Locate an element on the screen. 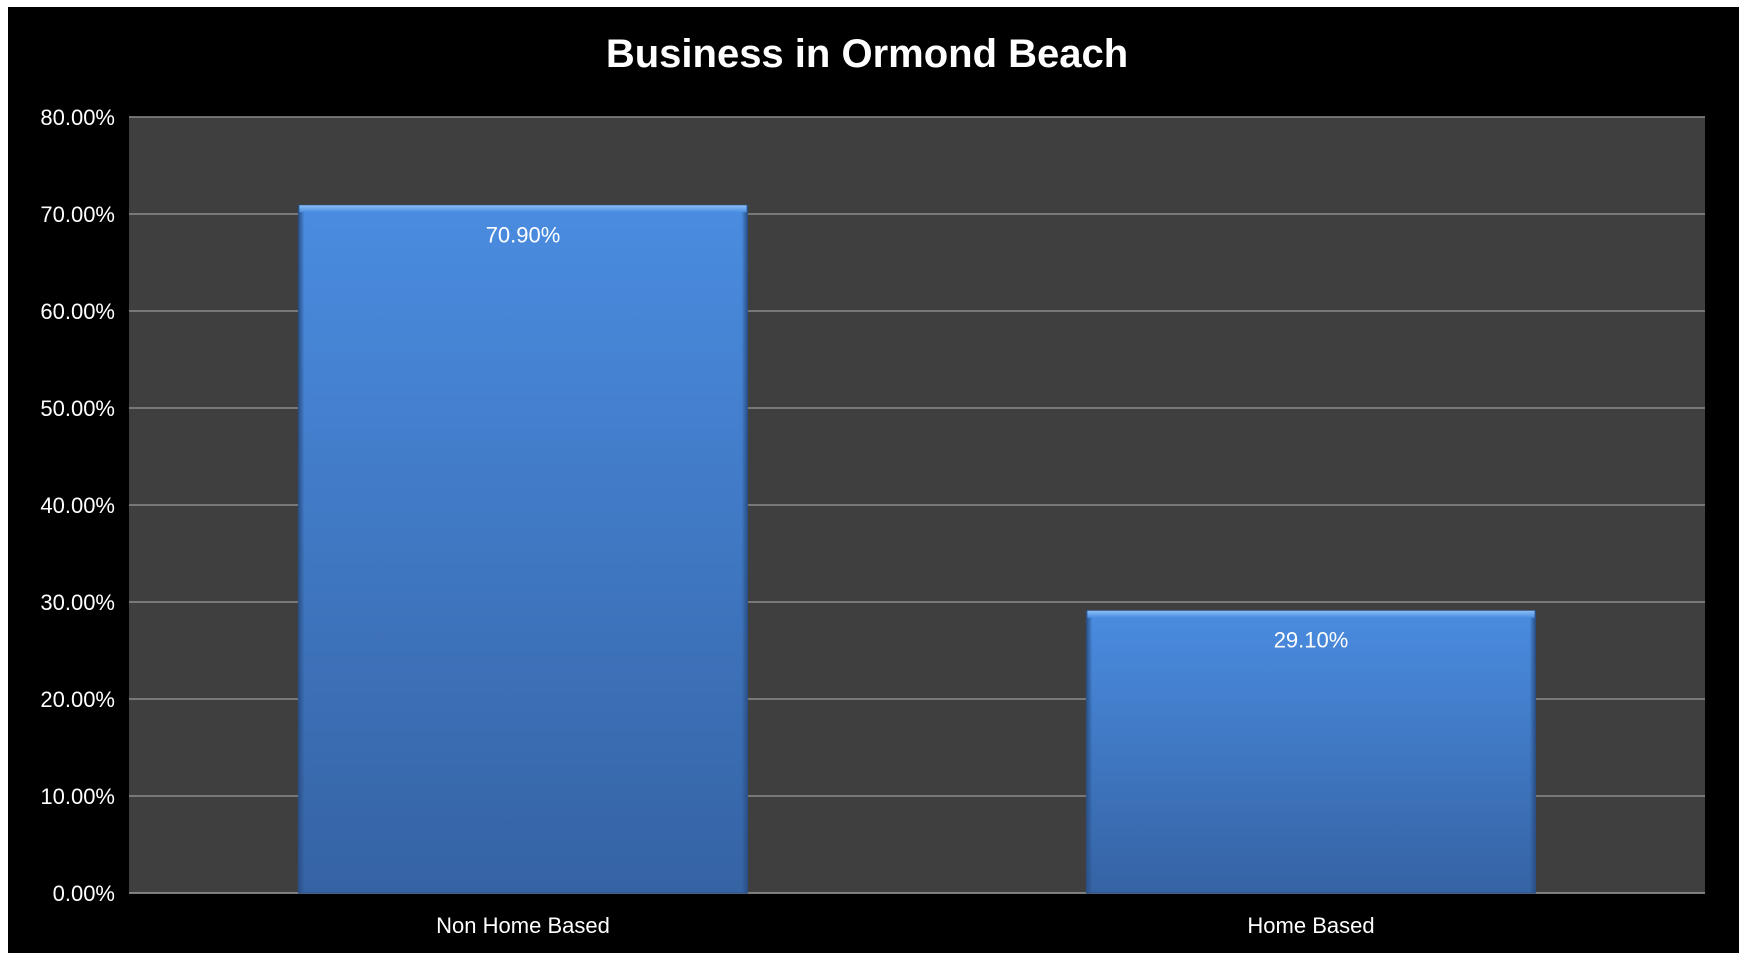 Image resolution: width=1739 pixels, height=953 pixels. bar-data-label: 29.10% is located at coordinates (1311, 640).